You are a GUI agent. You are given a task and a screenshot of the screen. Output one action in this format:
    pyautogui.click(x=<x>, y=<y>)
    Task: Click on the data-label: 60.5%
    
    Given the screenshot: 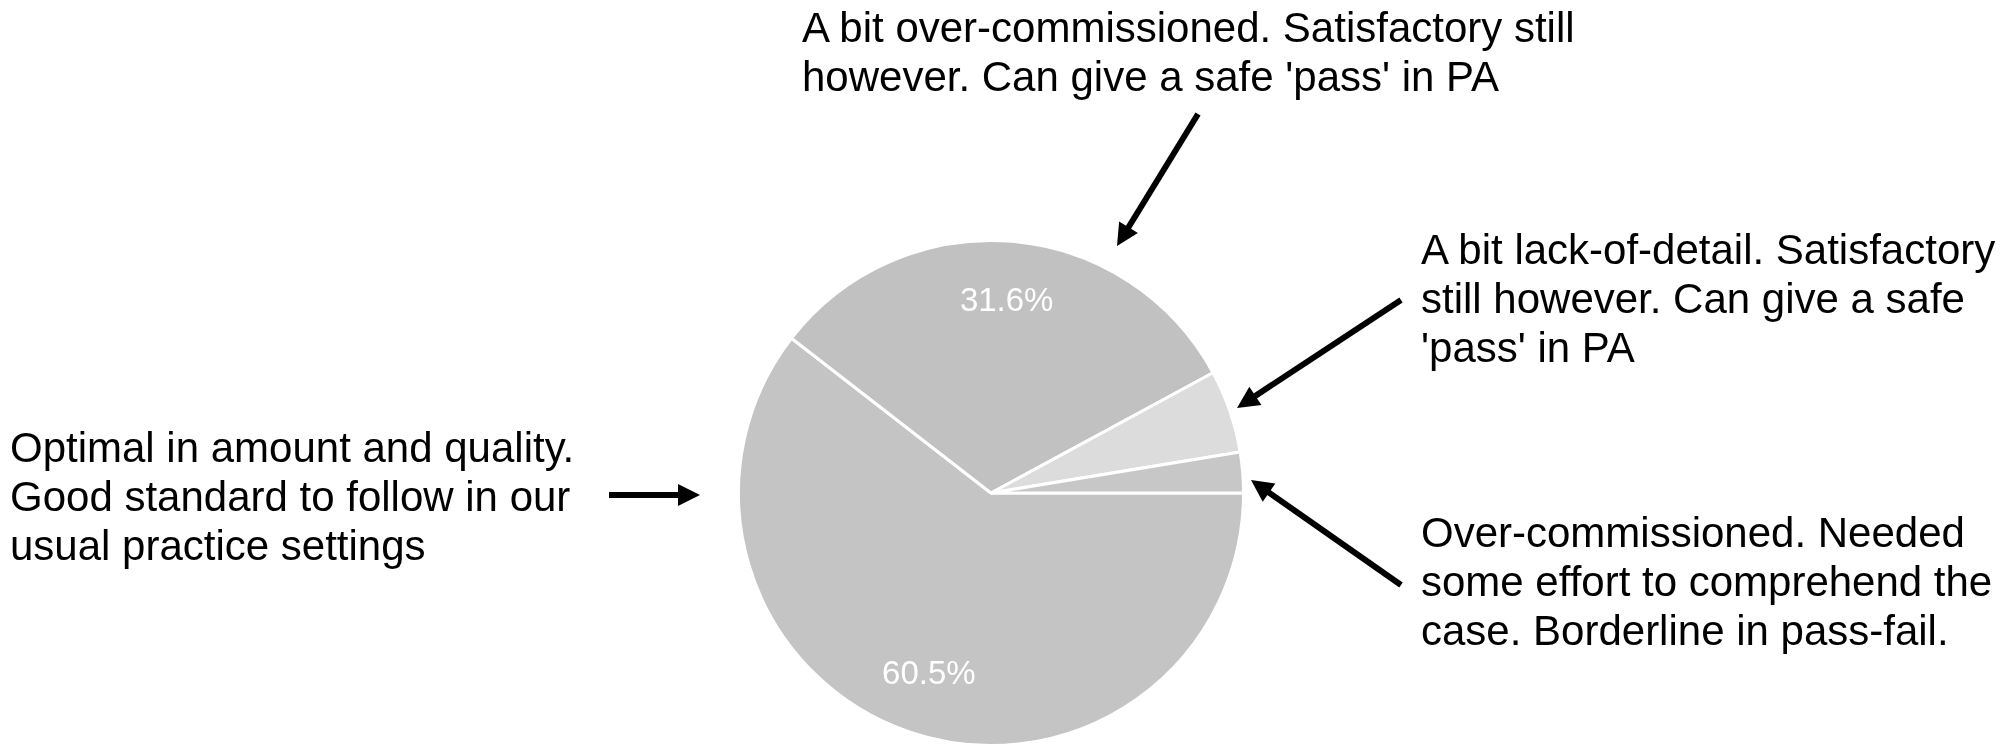 What is the action you would take?
    pyautogui.click(x=929, y=672)
    